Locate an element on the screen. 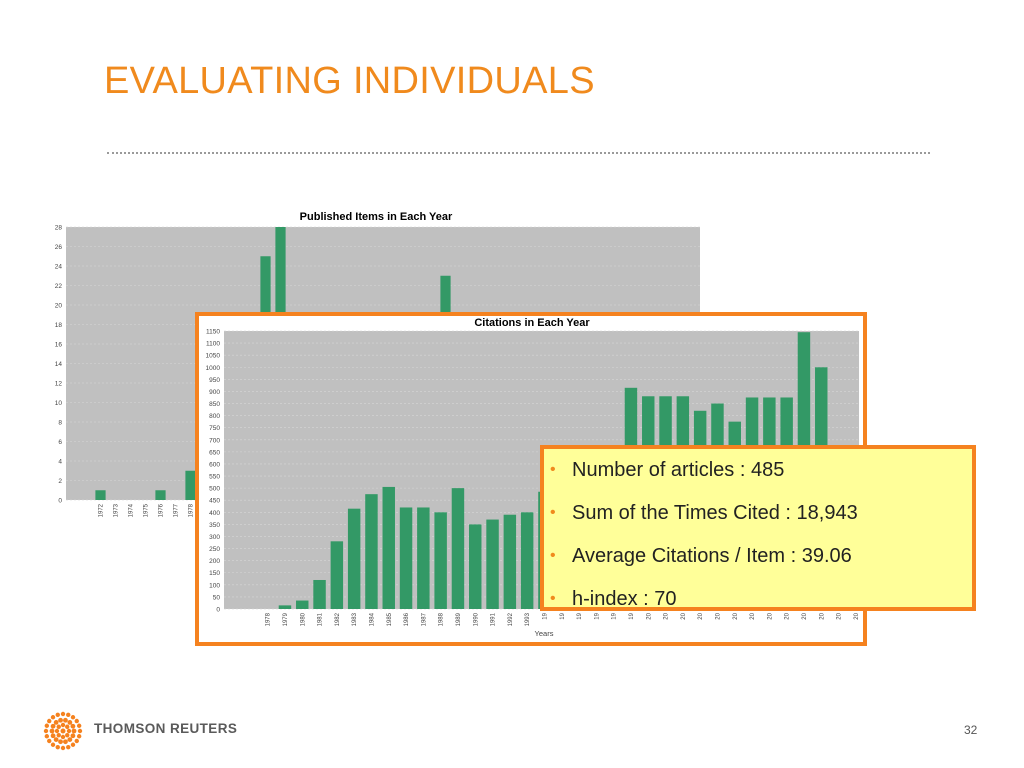 This screenshot has height=768, width=1024. stat-articles: • Number of articles : 485 is located at coordinates (761, 480).